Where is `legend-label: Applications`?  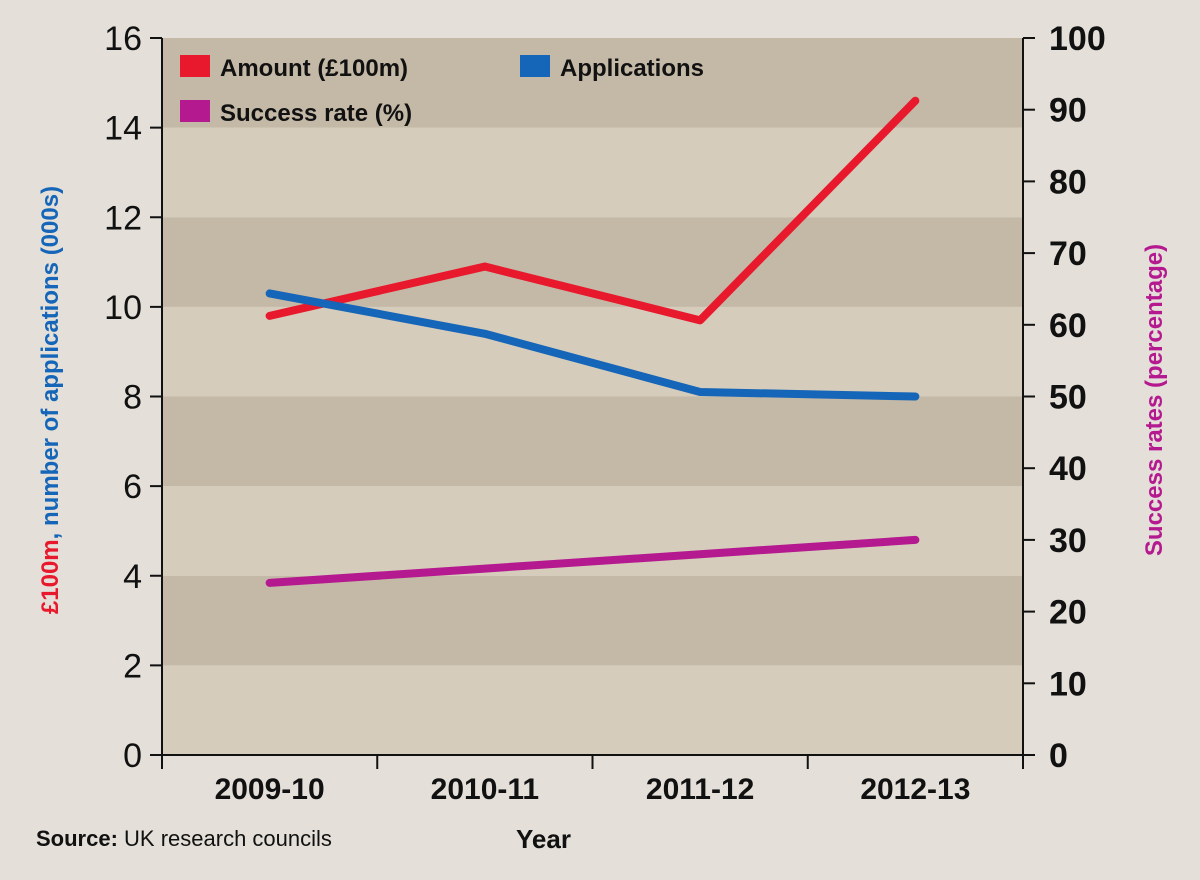
legend-label: Applications is located at coordinates (632, 68).